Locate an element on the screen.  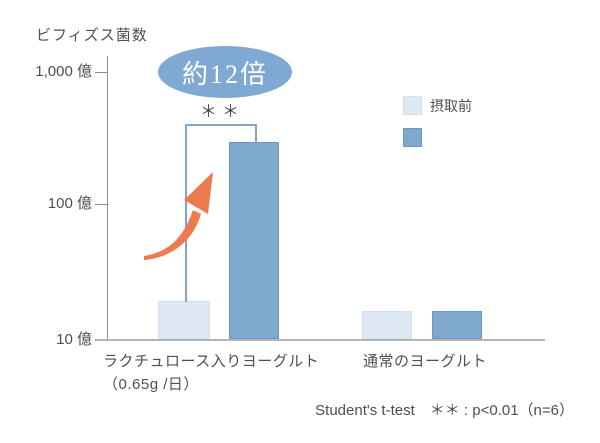
y-tick-label-10: 10 億 is located at coordinates (74, 339).